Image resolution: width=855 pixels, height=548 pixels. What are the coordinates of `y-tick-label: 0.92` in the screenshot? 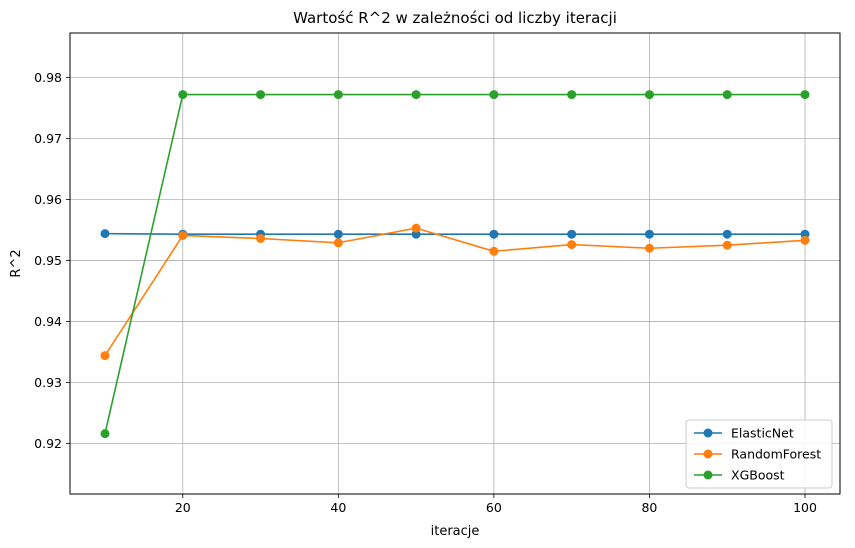 It's located at (48, 443).